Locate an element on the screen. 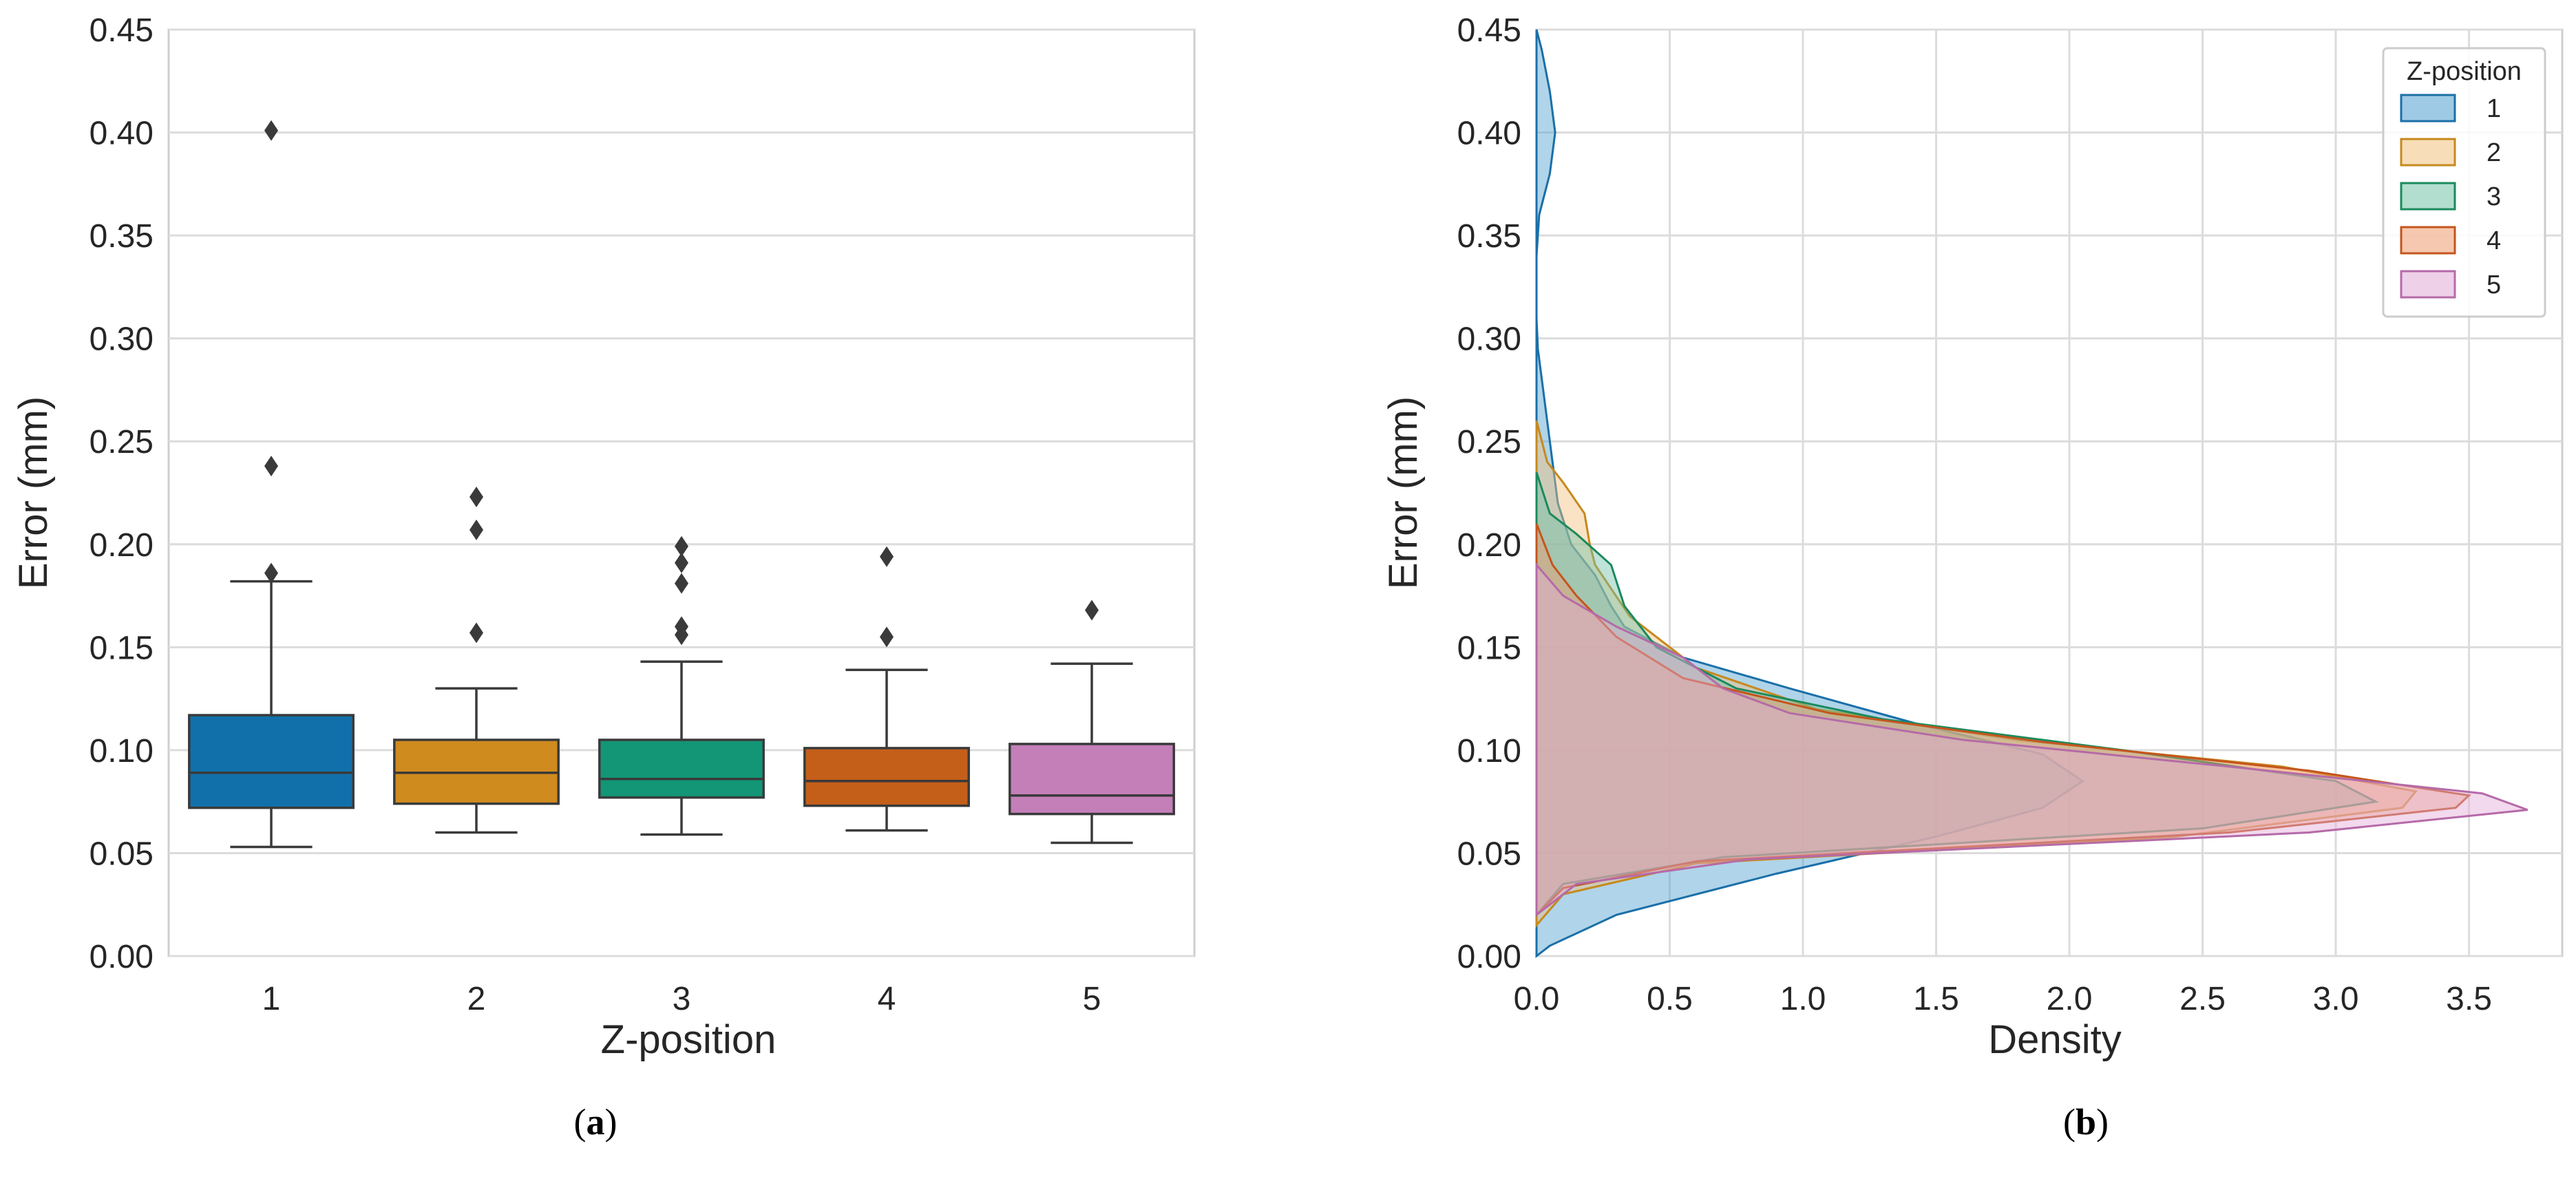 This screenshot has height=1199, width=2576. boxplot-y-tick-label: 0.05 is located at coordinates (122, 854).